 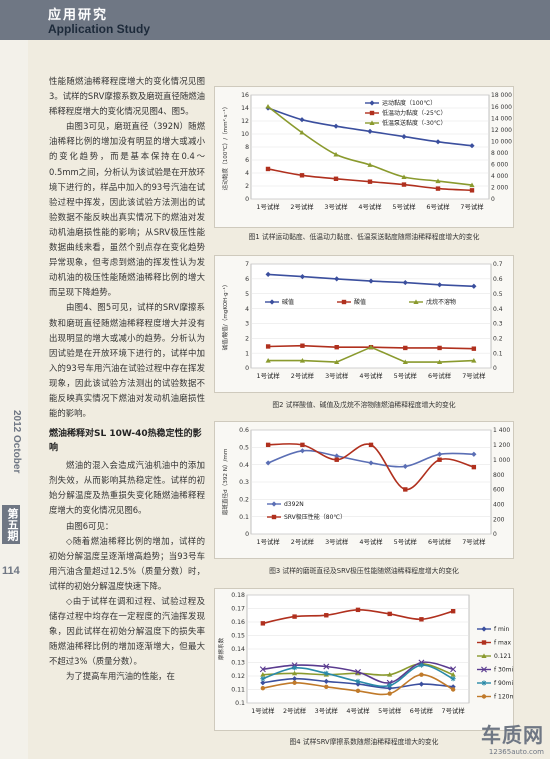 What do you see at coordinates (238, 595) in the screenshot?
I see `y-tick-label: 0.18` at bounding box center [238, 595].